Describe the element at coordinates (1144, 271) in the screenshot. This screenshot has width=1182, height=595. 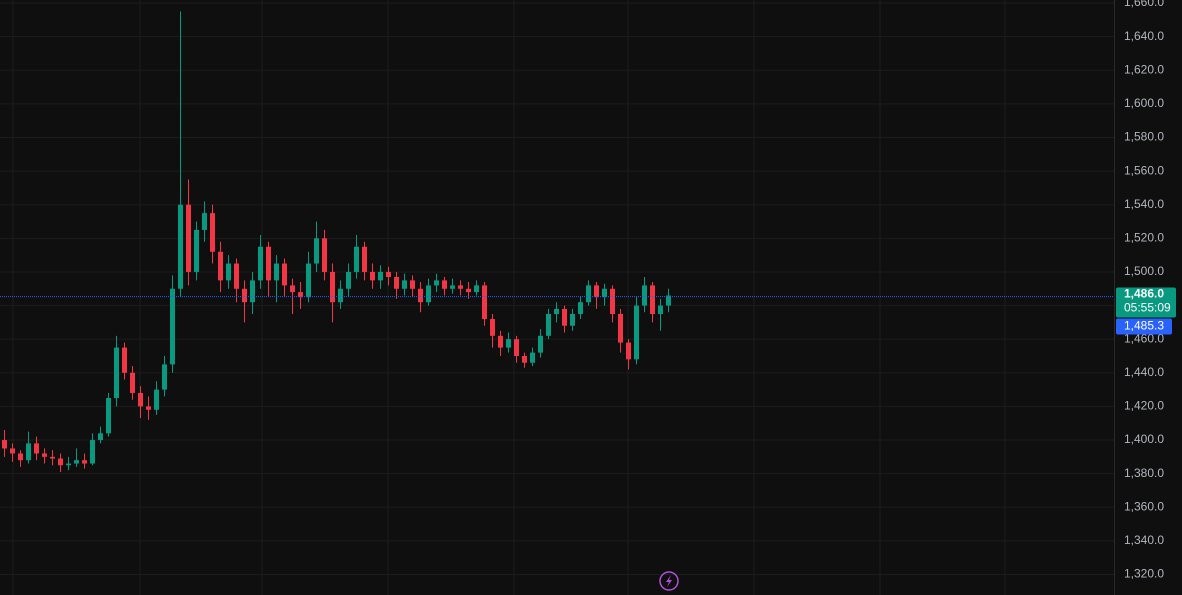
I see `y-tick-label: 1,500.0` at that location.